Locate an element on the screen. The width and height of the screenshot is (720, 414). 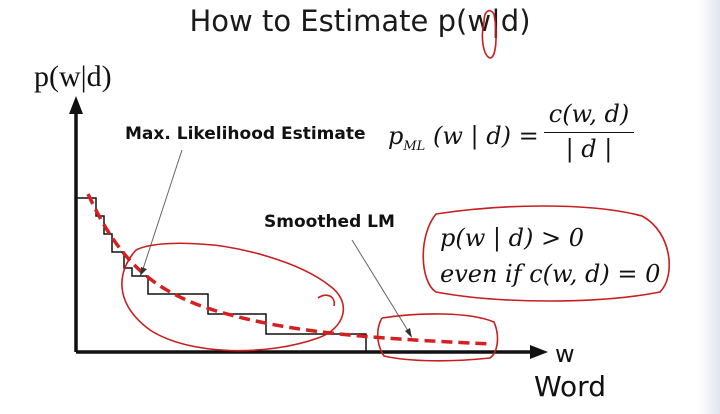
smoothed-pointer-line is located at coordinates (381, 287).